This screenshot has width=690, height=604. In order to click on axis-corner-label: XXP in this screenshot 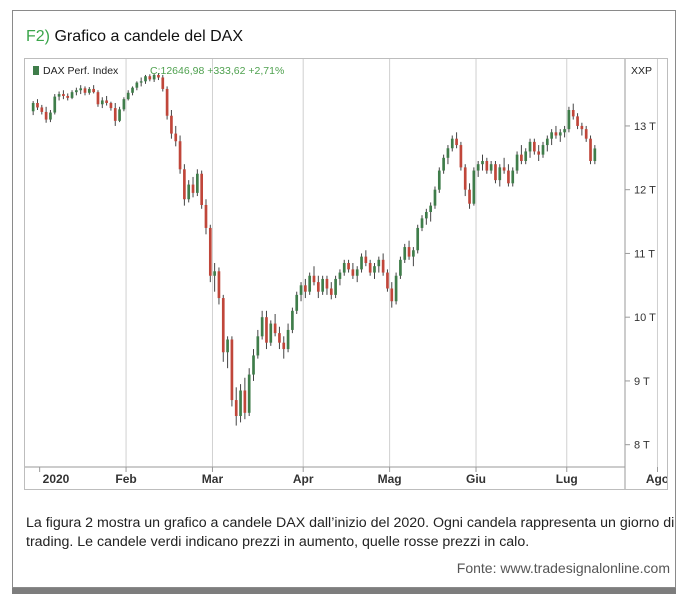, I will do `click(641, 71)`.